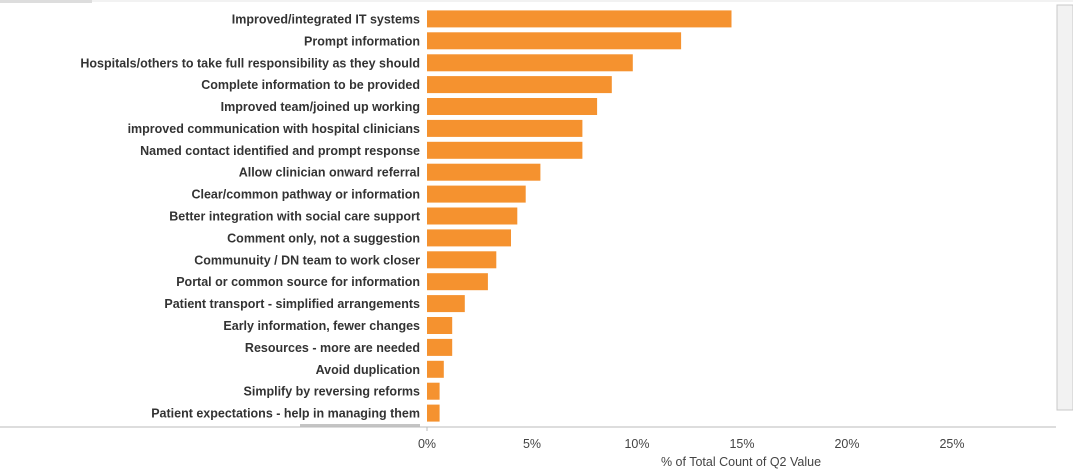  What do you see at coordinates (46, 1) in the screenshot?
I see `header-tab-edge` at bounding box center [46, 1].